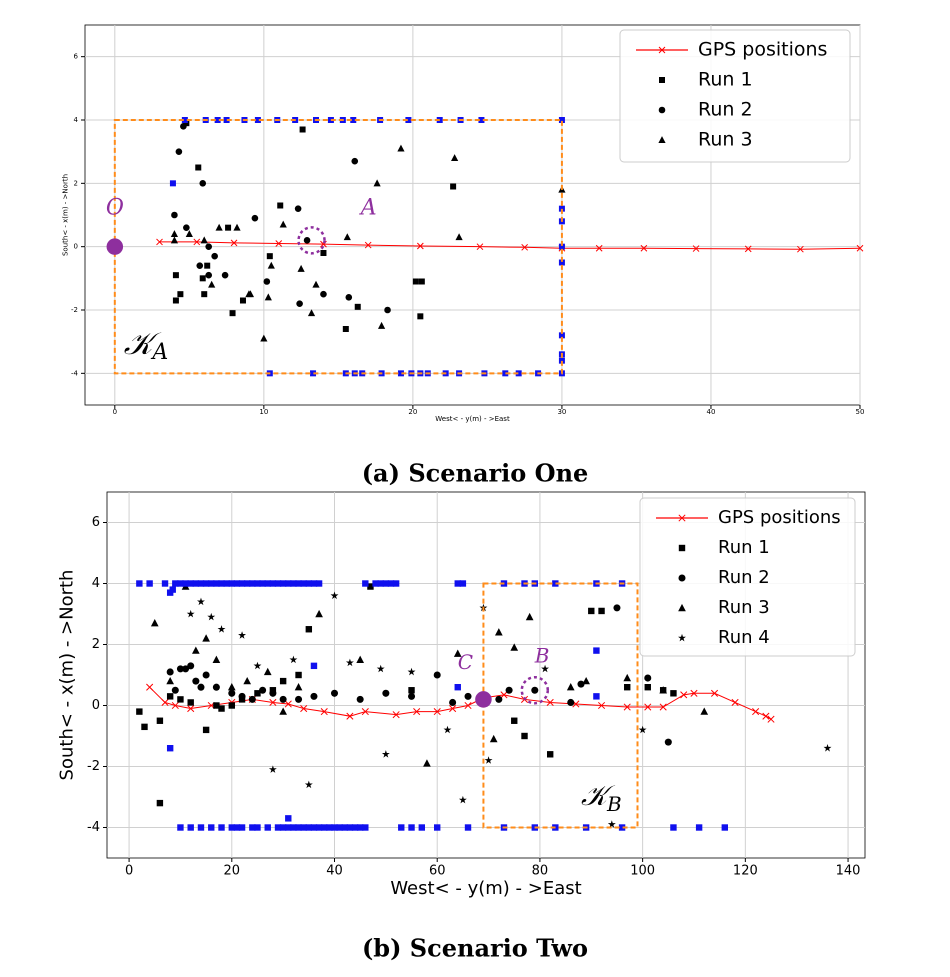  Describe the element at coordinates (744, 637) in the screenshot. I see `legend-label: Run 4` at that location.